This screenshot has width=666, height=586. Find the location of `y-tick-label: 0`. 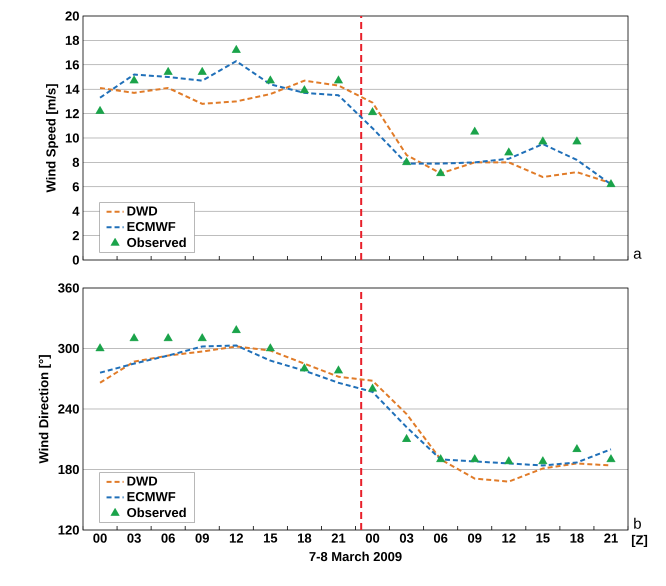

y-tick-label: 0 is located at coordinates (75, 260).